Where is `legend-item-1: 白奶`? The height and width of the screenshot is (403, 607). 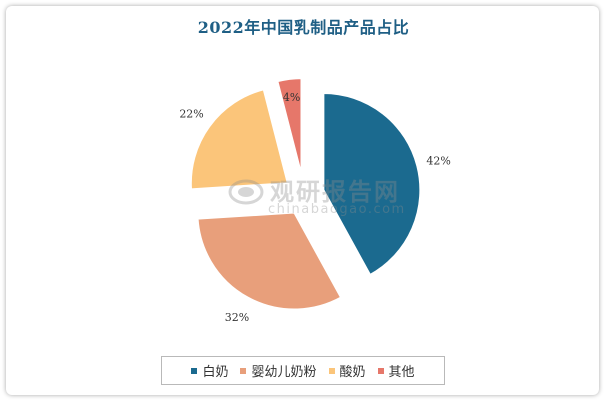 legend-item-1: 白奶 is located at coordinates (209, 370).